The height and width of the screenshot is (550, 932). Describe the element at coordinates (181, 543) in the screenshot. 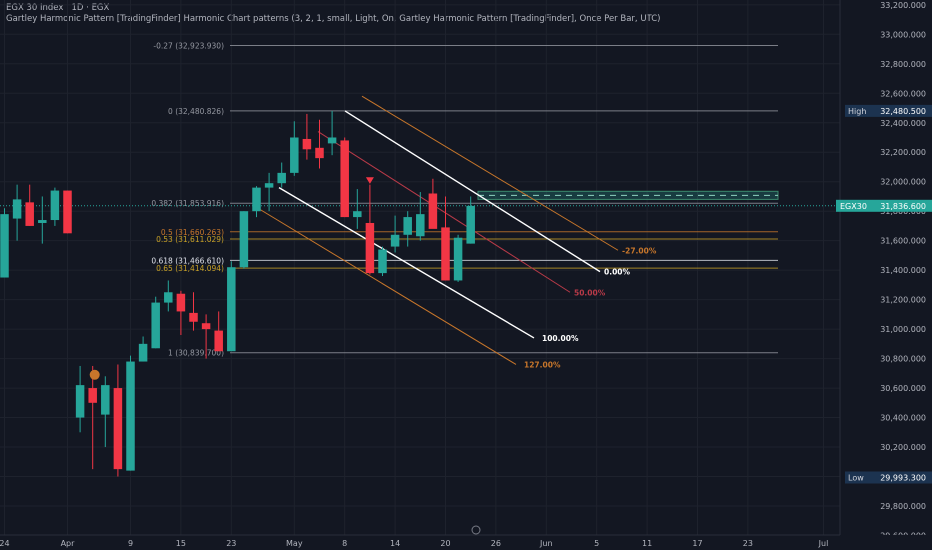

I see `time-tick-label: 15` at that location.